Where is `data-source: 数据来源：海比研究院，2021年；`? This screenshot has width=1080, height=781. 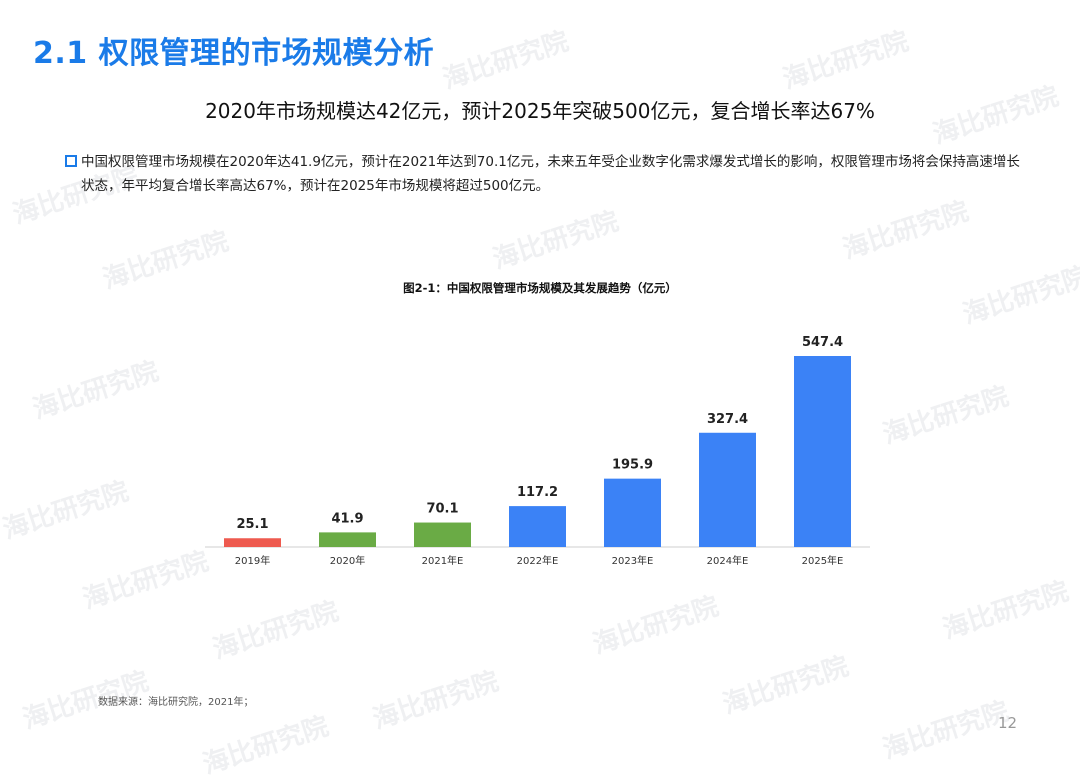 data-source: 数据来源：海比研究院，2021年； is located at coordinates (176, 702).